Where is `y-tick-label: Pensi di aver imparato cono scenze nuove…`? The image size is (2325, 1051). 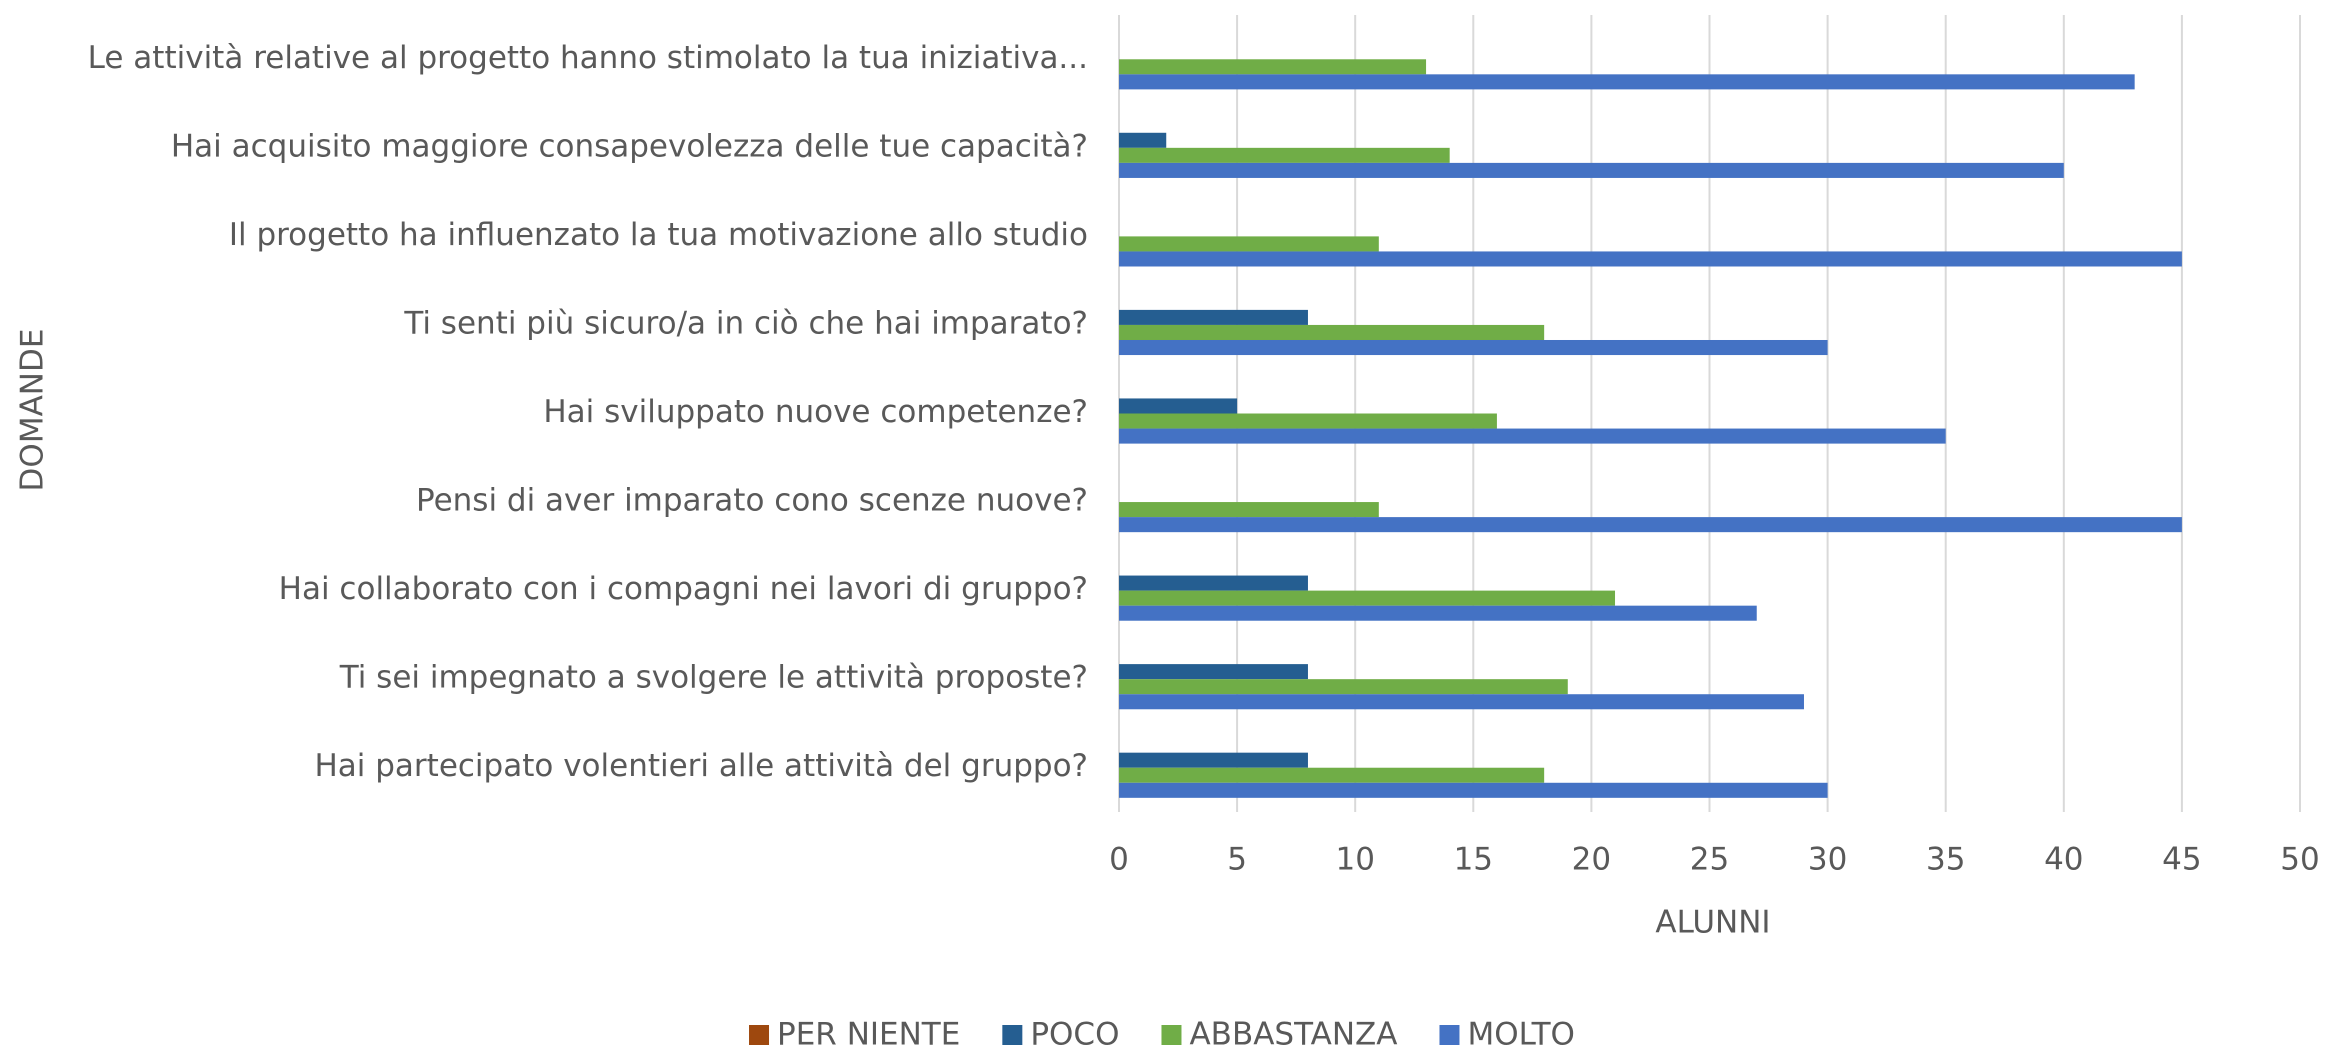 y-tick-label: Pensi di aver imparato cono scenze nuove… is located at coordinates (752, 501).